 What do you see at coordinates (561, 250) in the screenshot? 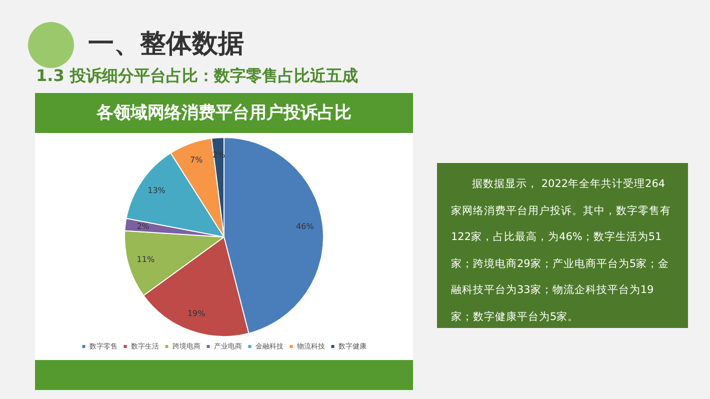
I see `text: 据数据显示， 2022年全年共计受理264家网络消费平台用户投诉。其中，数字零售有122家，占比最高，为46%；数字生活为51家；跨境电商29家；产业电商平台为5家；金融科技平台为33家；物流企科技平台为19家；数字健康平台为5家。` at bounding box center [561, 250].